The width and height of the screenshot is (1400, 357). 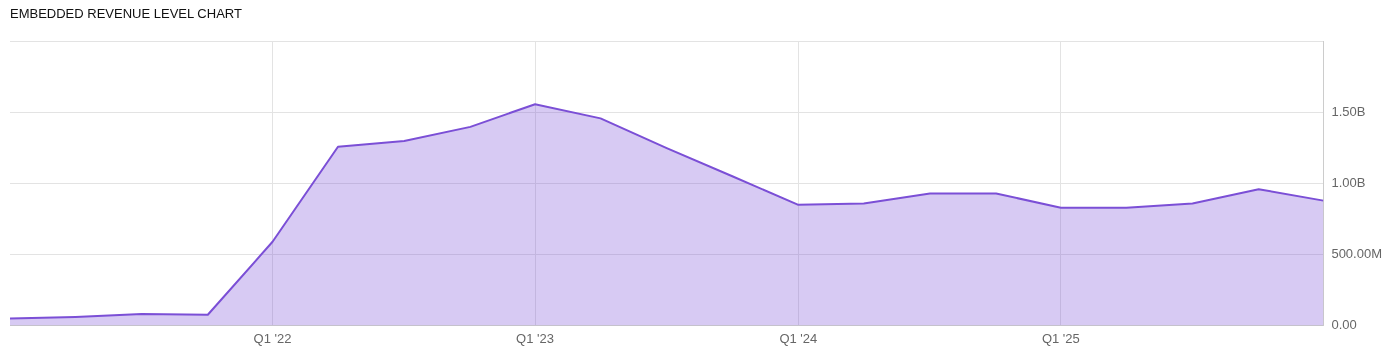 What do you see at coordinates (798, 338) in the screenshot?
I see `x-tick-label: Q1 '24` at bounding box center [798, 338].